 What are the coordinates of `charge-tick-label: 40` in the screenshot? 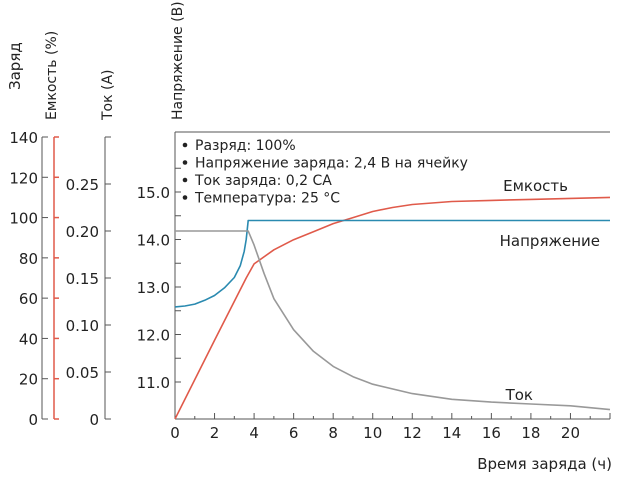 It's located at (28, 339).